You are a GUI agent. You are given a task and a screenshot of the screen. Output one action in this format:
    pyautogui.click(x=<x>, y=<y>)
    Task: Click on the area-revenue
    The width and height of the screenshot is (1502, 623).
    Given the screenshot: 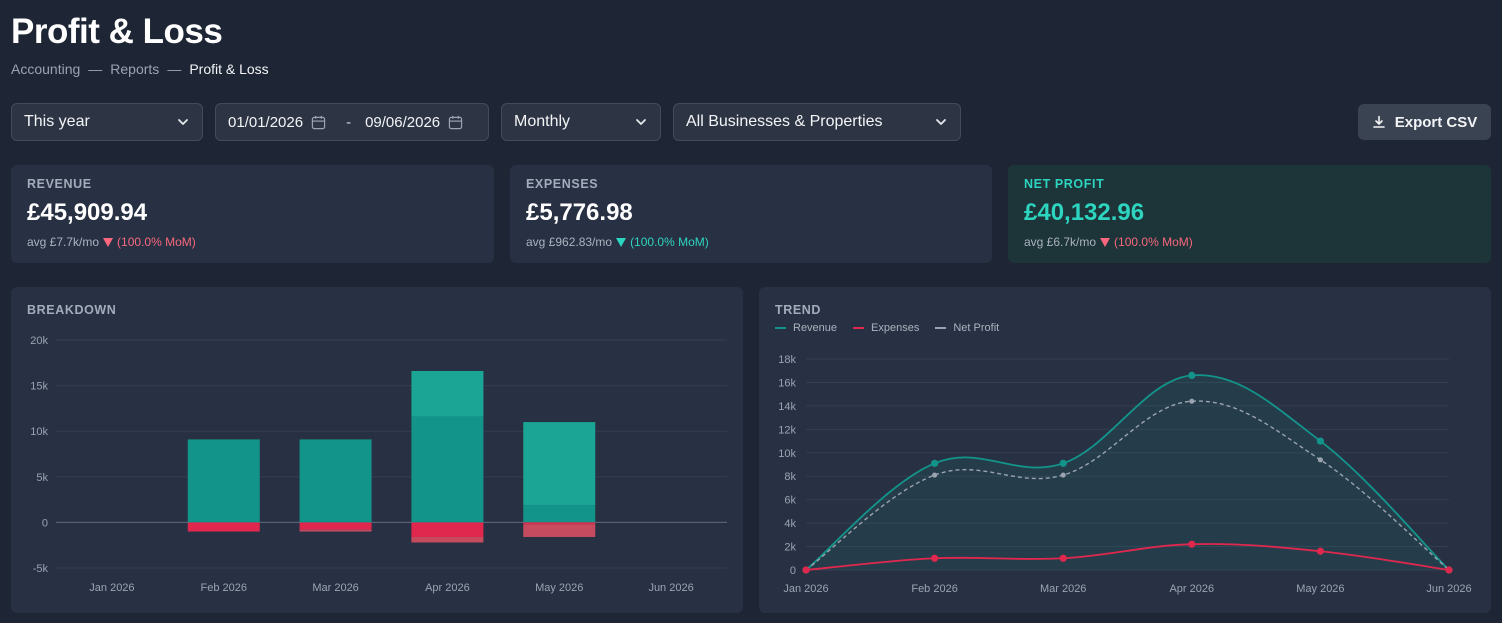 What is the action you would take?
    pyautogui.click(x=1127, y=472)
    